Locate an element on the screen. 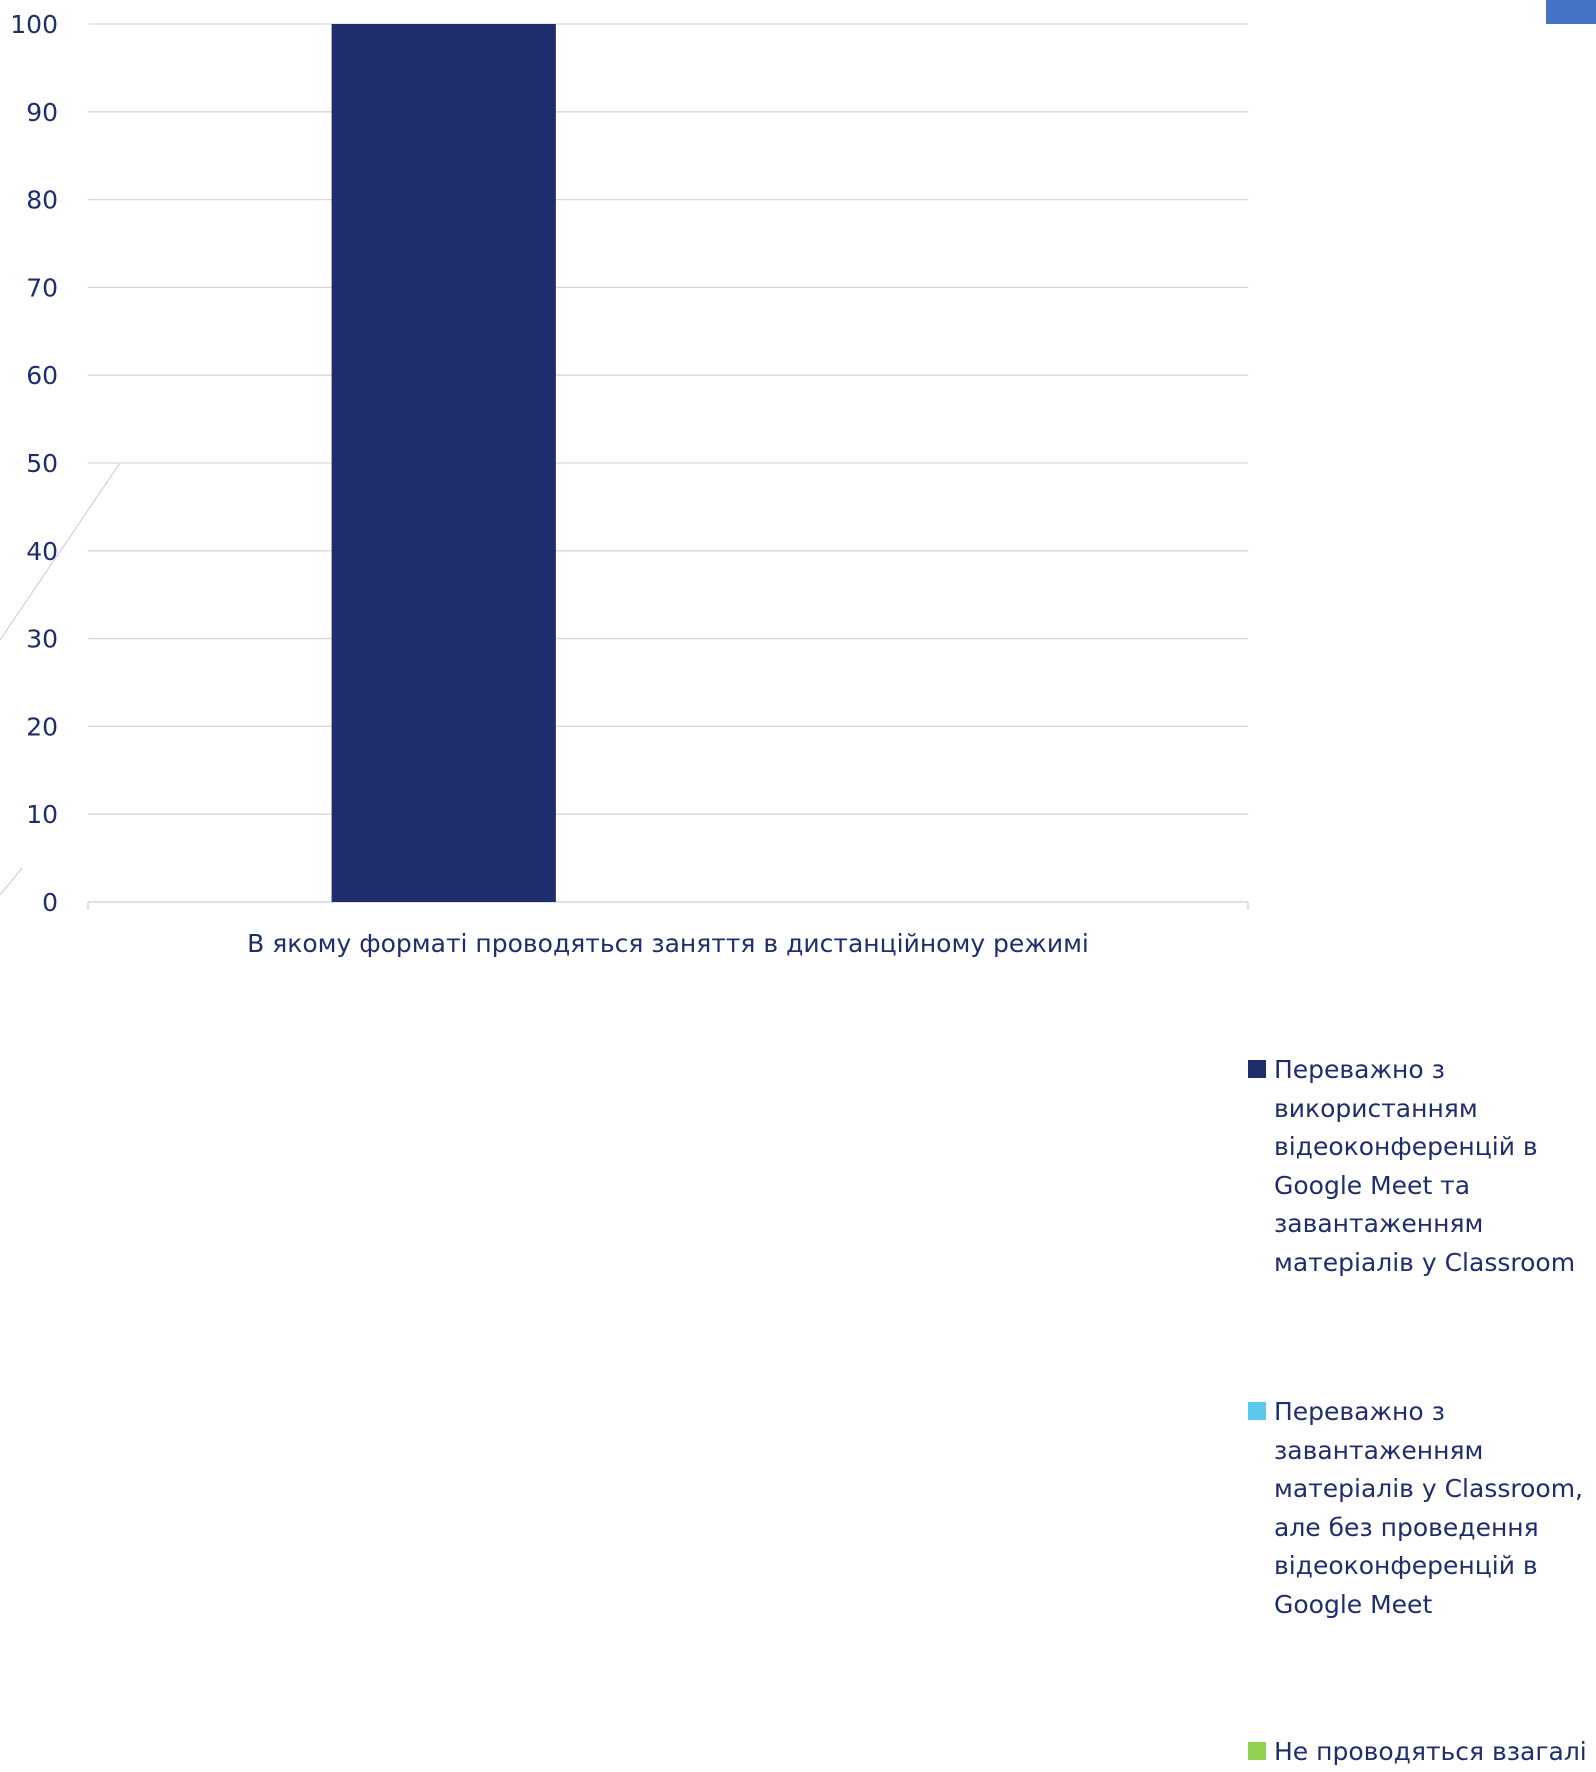  legend-item-not-conducted: Не проводяться взагалі is located at coordinates (1418, 1752).